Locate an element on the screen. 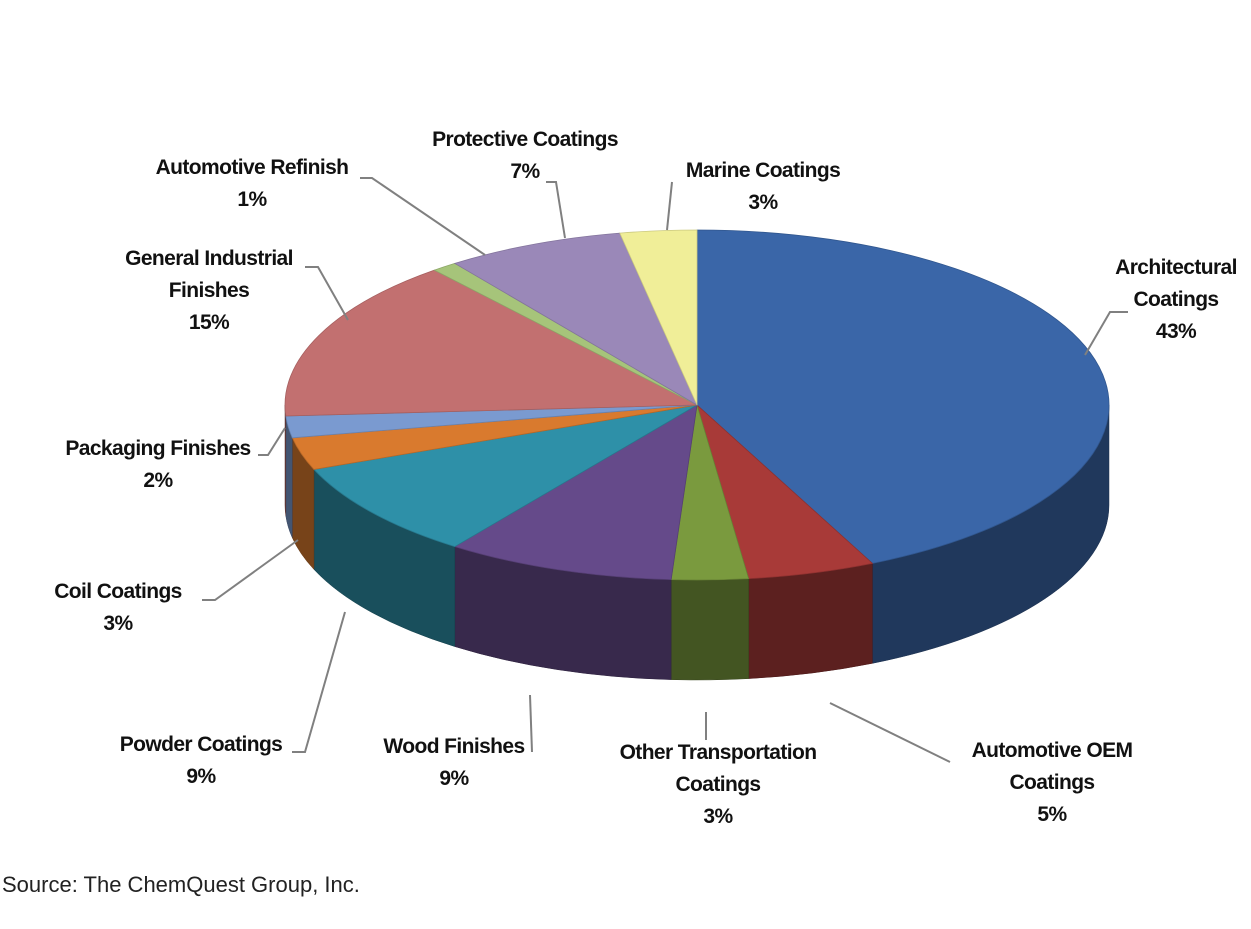 This screenshot has height=929, width=1251. leader-line-wood-finishes is located at coordinates (531, 723).